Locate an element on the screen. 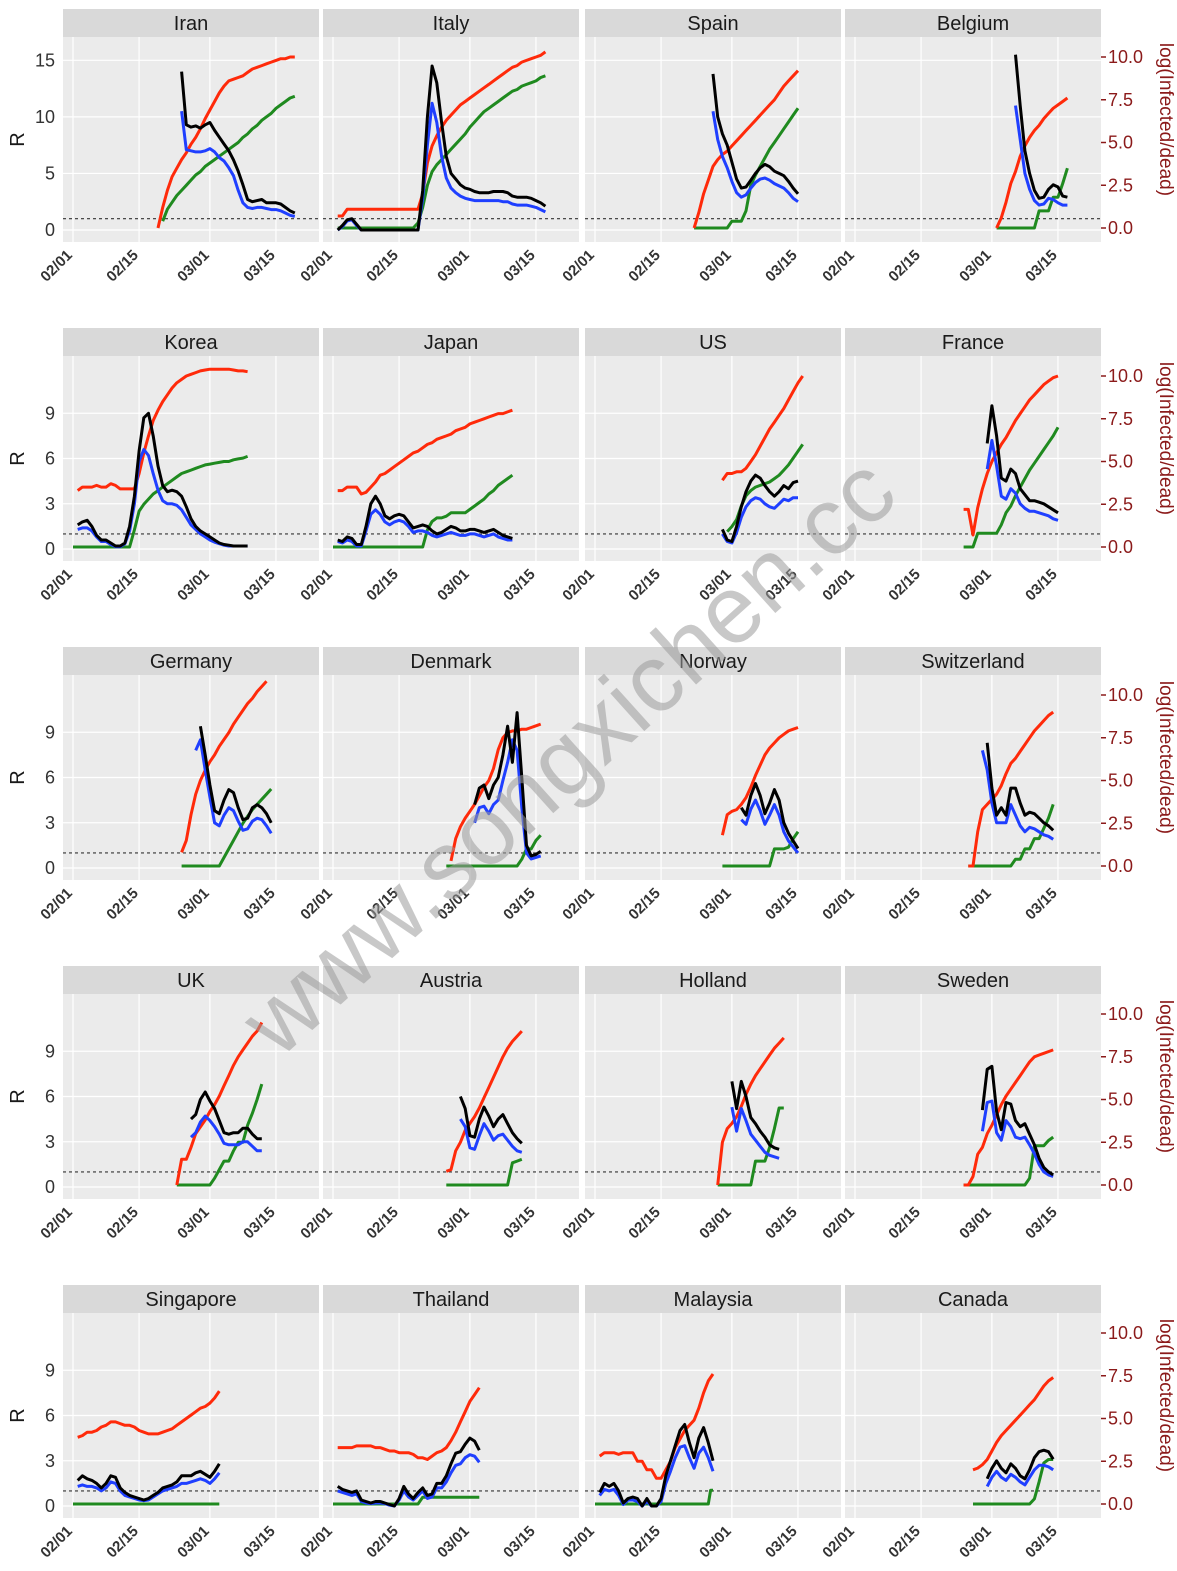 Image resolution: width=1177 pixels, height=1571 pixels. panel-austria: Austria is located at coordinates (451, 1082).